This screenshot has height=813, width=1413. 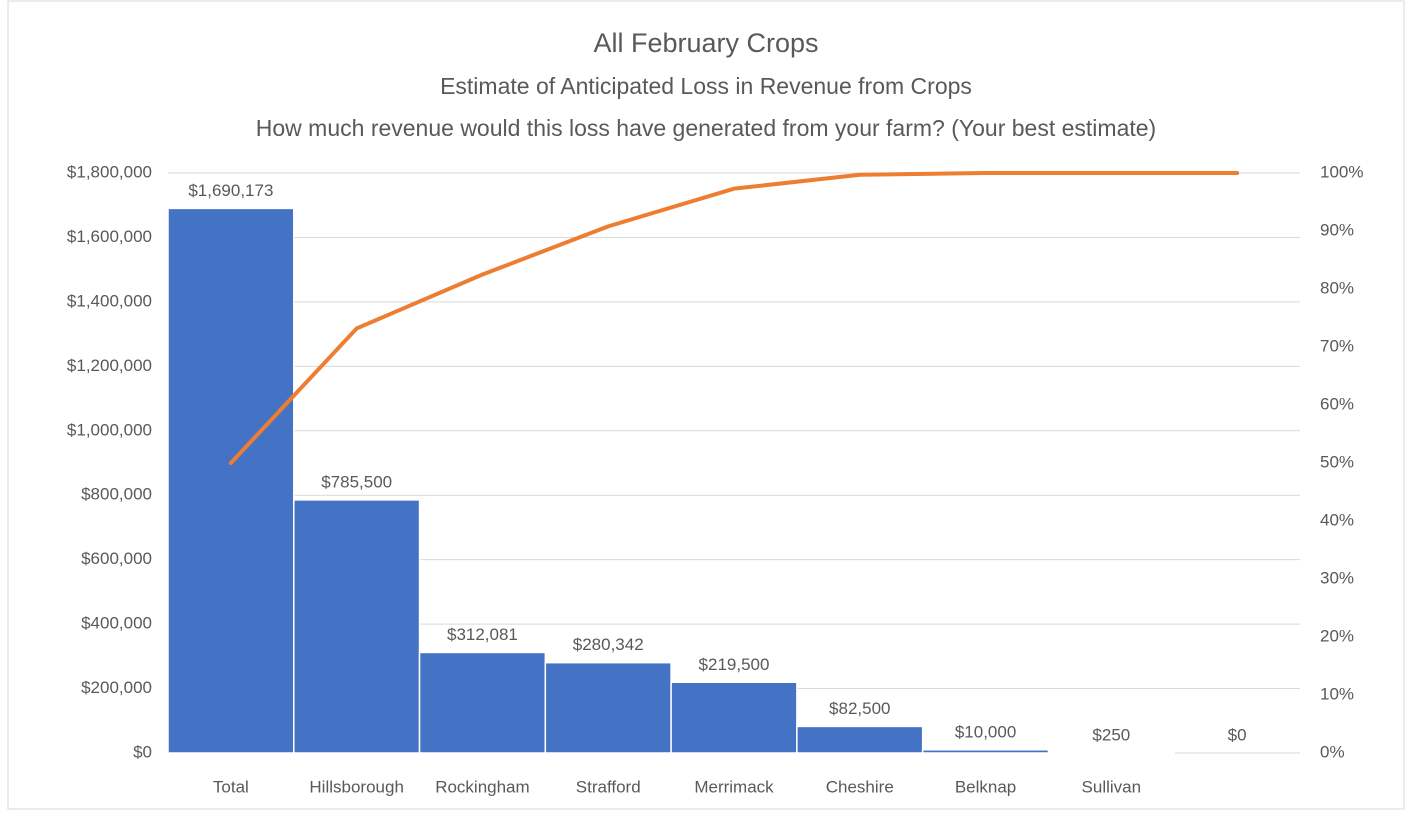 I want to click on x-tick-label: Hillsborough, so click(x=356, y=786).